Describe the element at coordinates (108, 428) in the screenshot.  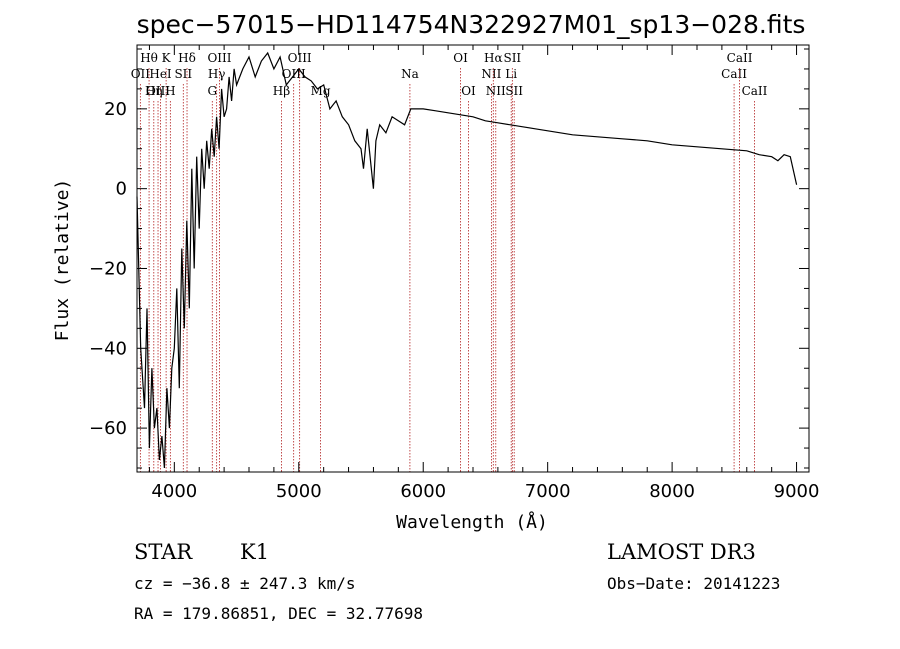
I see `y-tick-label: −60` at that location.